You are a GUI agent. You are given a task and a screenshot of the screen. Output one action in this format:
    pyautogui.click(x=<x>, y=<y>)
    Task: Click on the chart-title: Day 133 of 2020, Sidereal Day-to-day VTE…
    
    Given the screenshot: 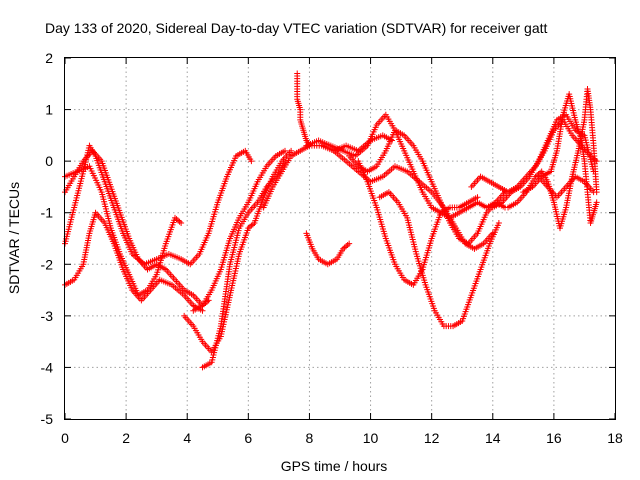 What is the action you would take?
    pyautogui.click(x=296, y=28)
    